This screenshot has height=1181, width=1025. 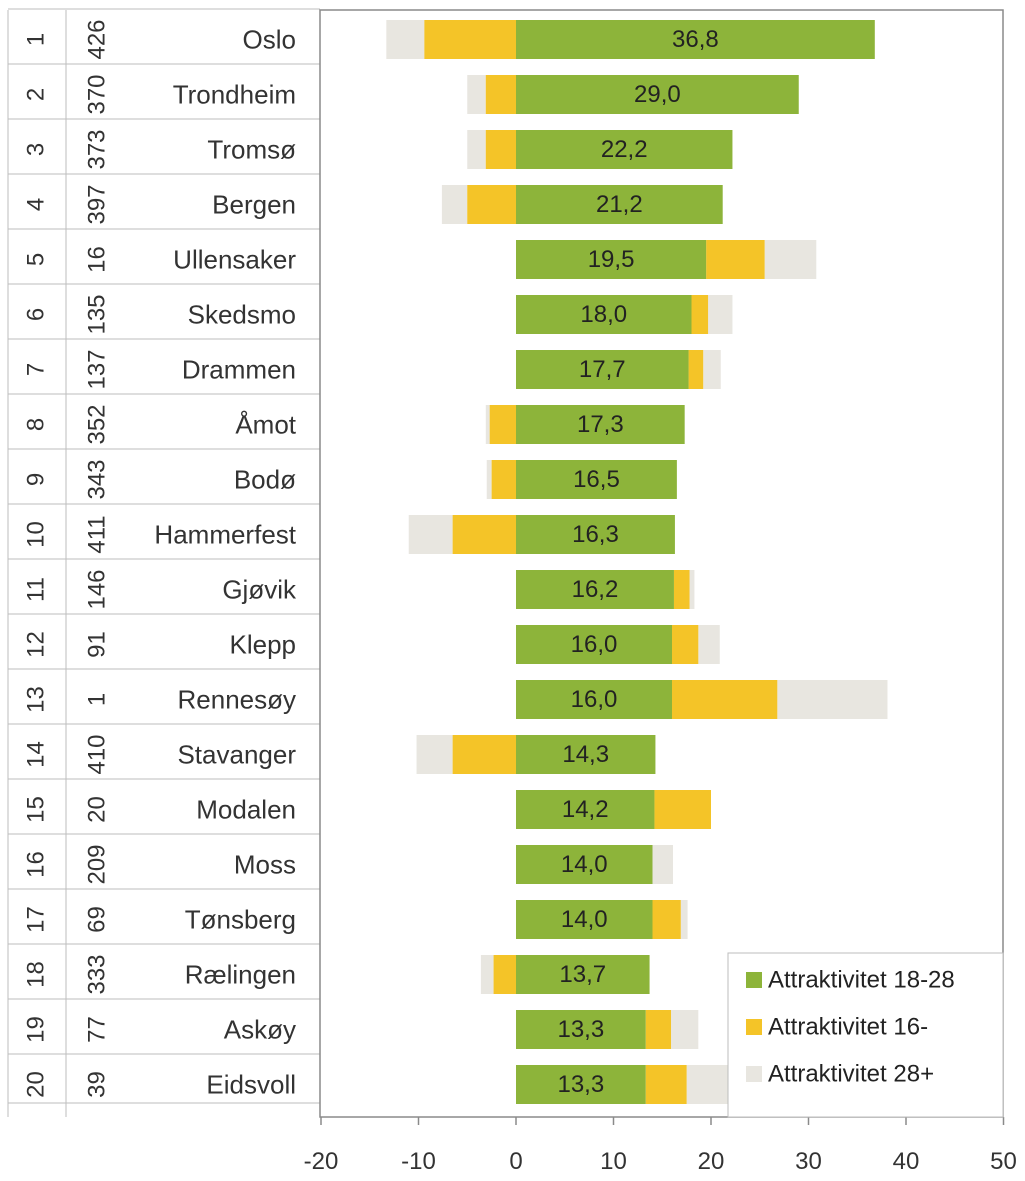 I want to click on number-label: 426, so click(x=97, y=39).